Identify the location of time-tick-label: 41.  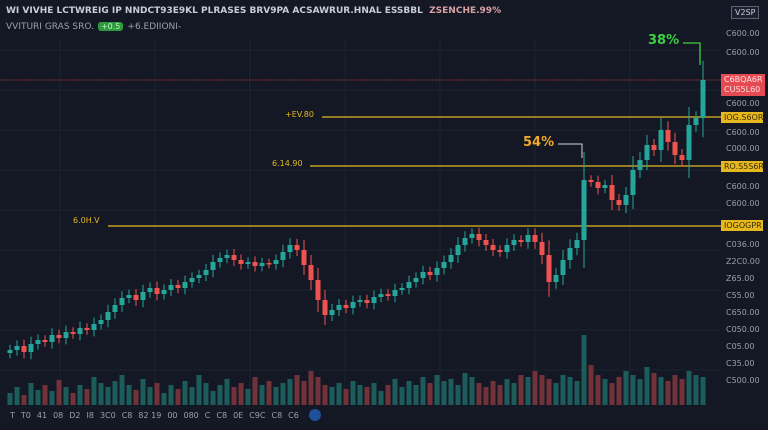
(42, 415).